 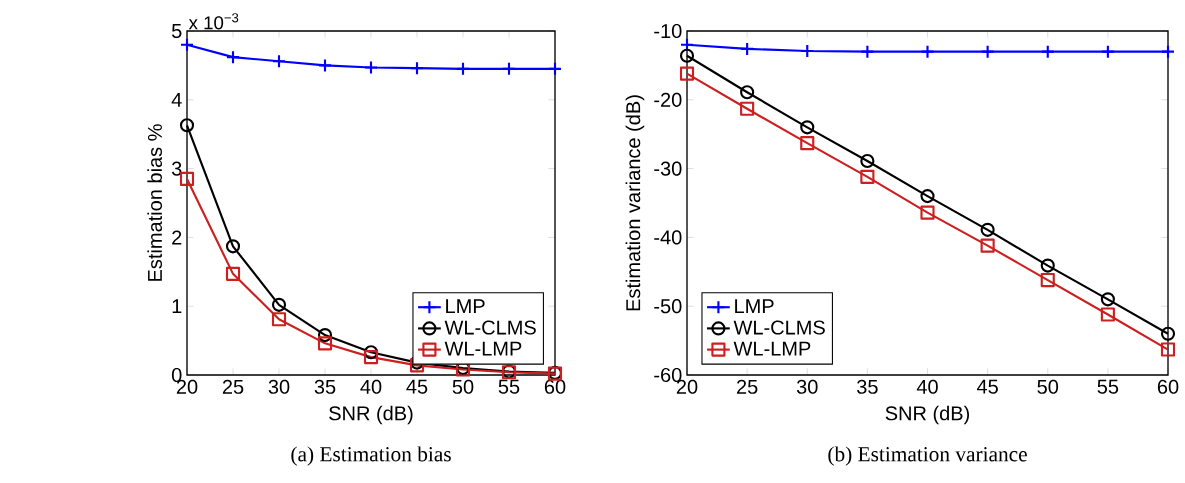 What do you see at coordinates (668, 99) in the screenshot?
I see `y-tick-label: -20` at bounding box center [668, 99].